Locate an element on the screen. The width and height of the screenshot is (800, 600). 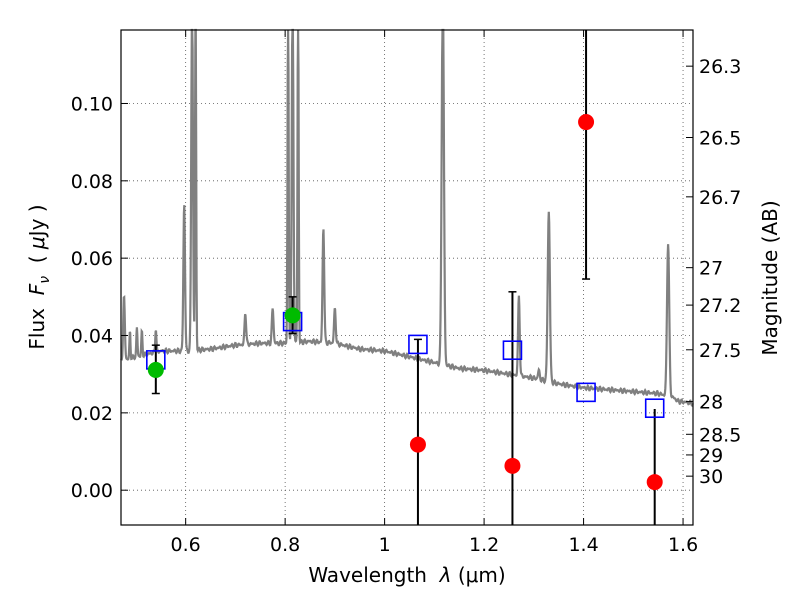
x-tick-label: 0.6 is located at coordinates (186, 545).